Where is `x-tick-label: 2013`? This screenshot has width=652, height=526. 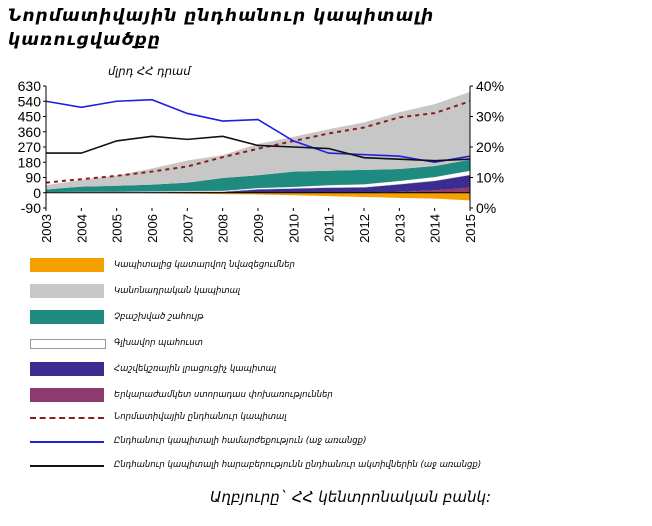
x-tick-label: 2013 is located at coordinates (399, 228).